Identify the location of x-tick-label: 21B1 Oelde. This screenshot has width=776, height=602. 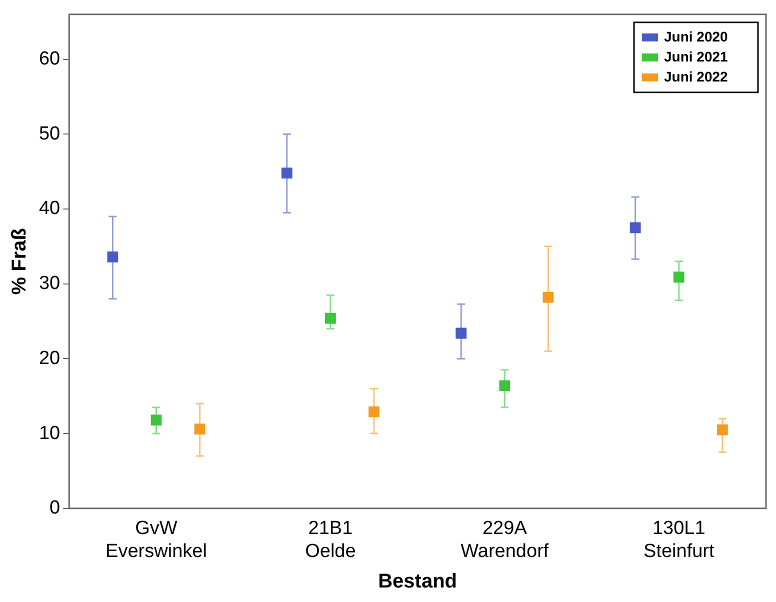
(330, 540).